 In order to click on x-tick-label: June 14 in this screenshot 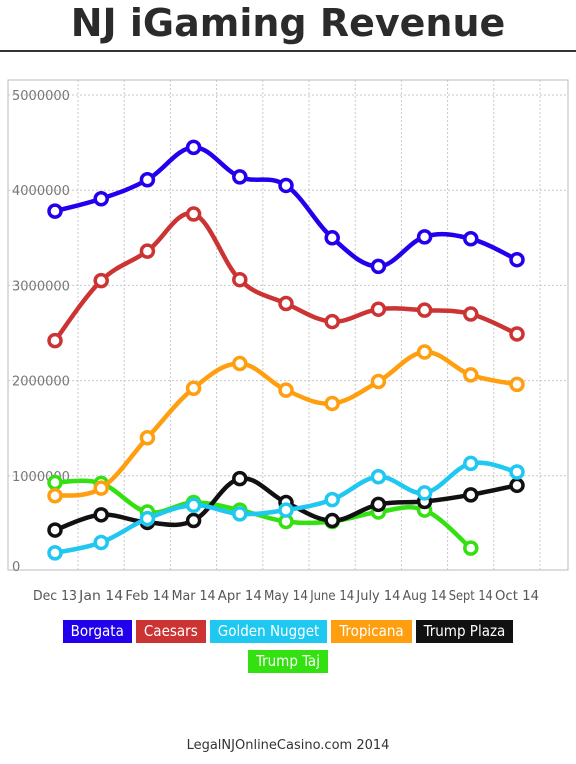, I will do `click(331, 596)`.